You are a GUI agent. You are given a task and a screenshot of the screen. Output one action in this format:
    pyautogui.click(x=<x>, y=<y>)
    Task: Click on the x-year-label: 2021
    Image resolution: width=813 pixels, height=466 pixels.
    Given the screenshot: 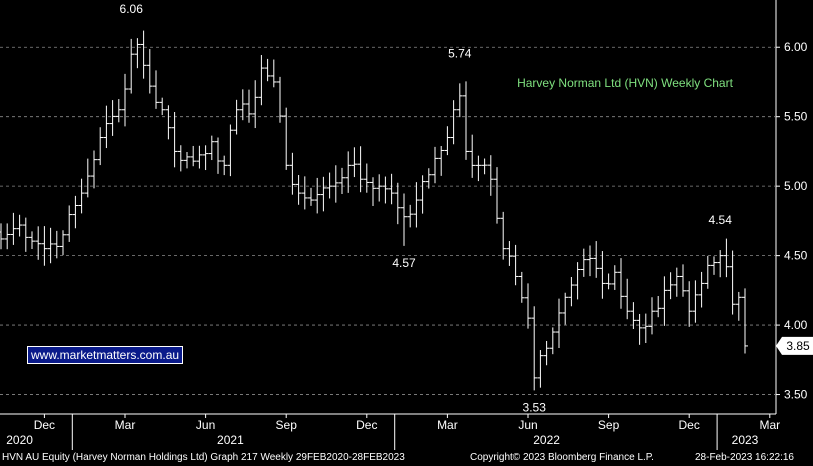 What is the action you would take?
    pyautogui.click(x=230, y=440)
    